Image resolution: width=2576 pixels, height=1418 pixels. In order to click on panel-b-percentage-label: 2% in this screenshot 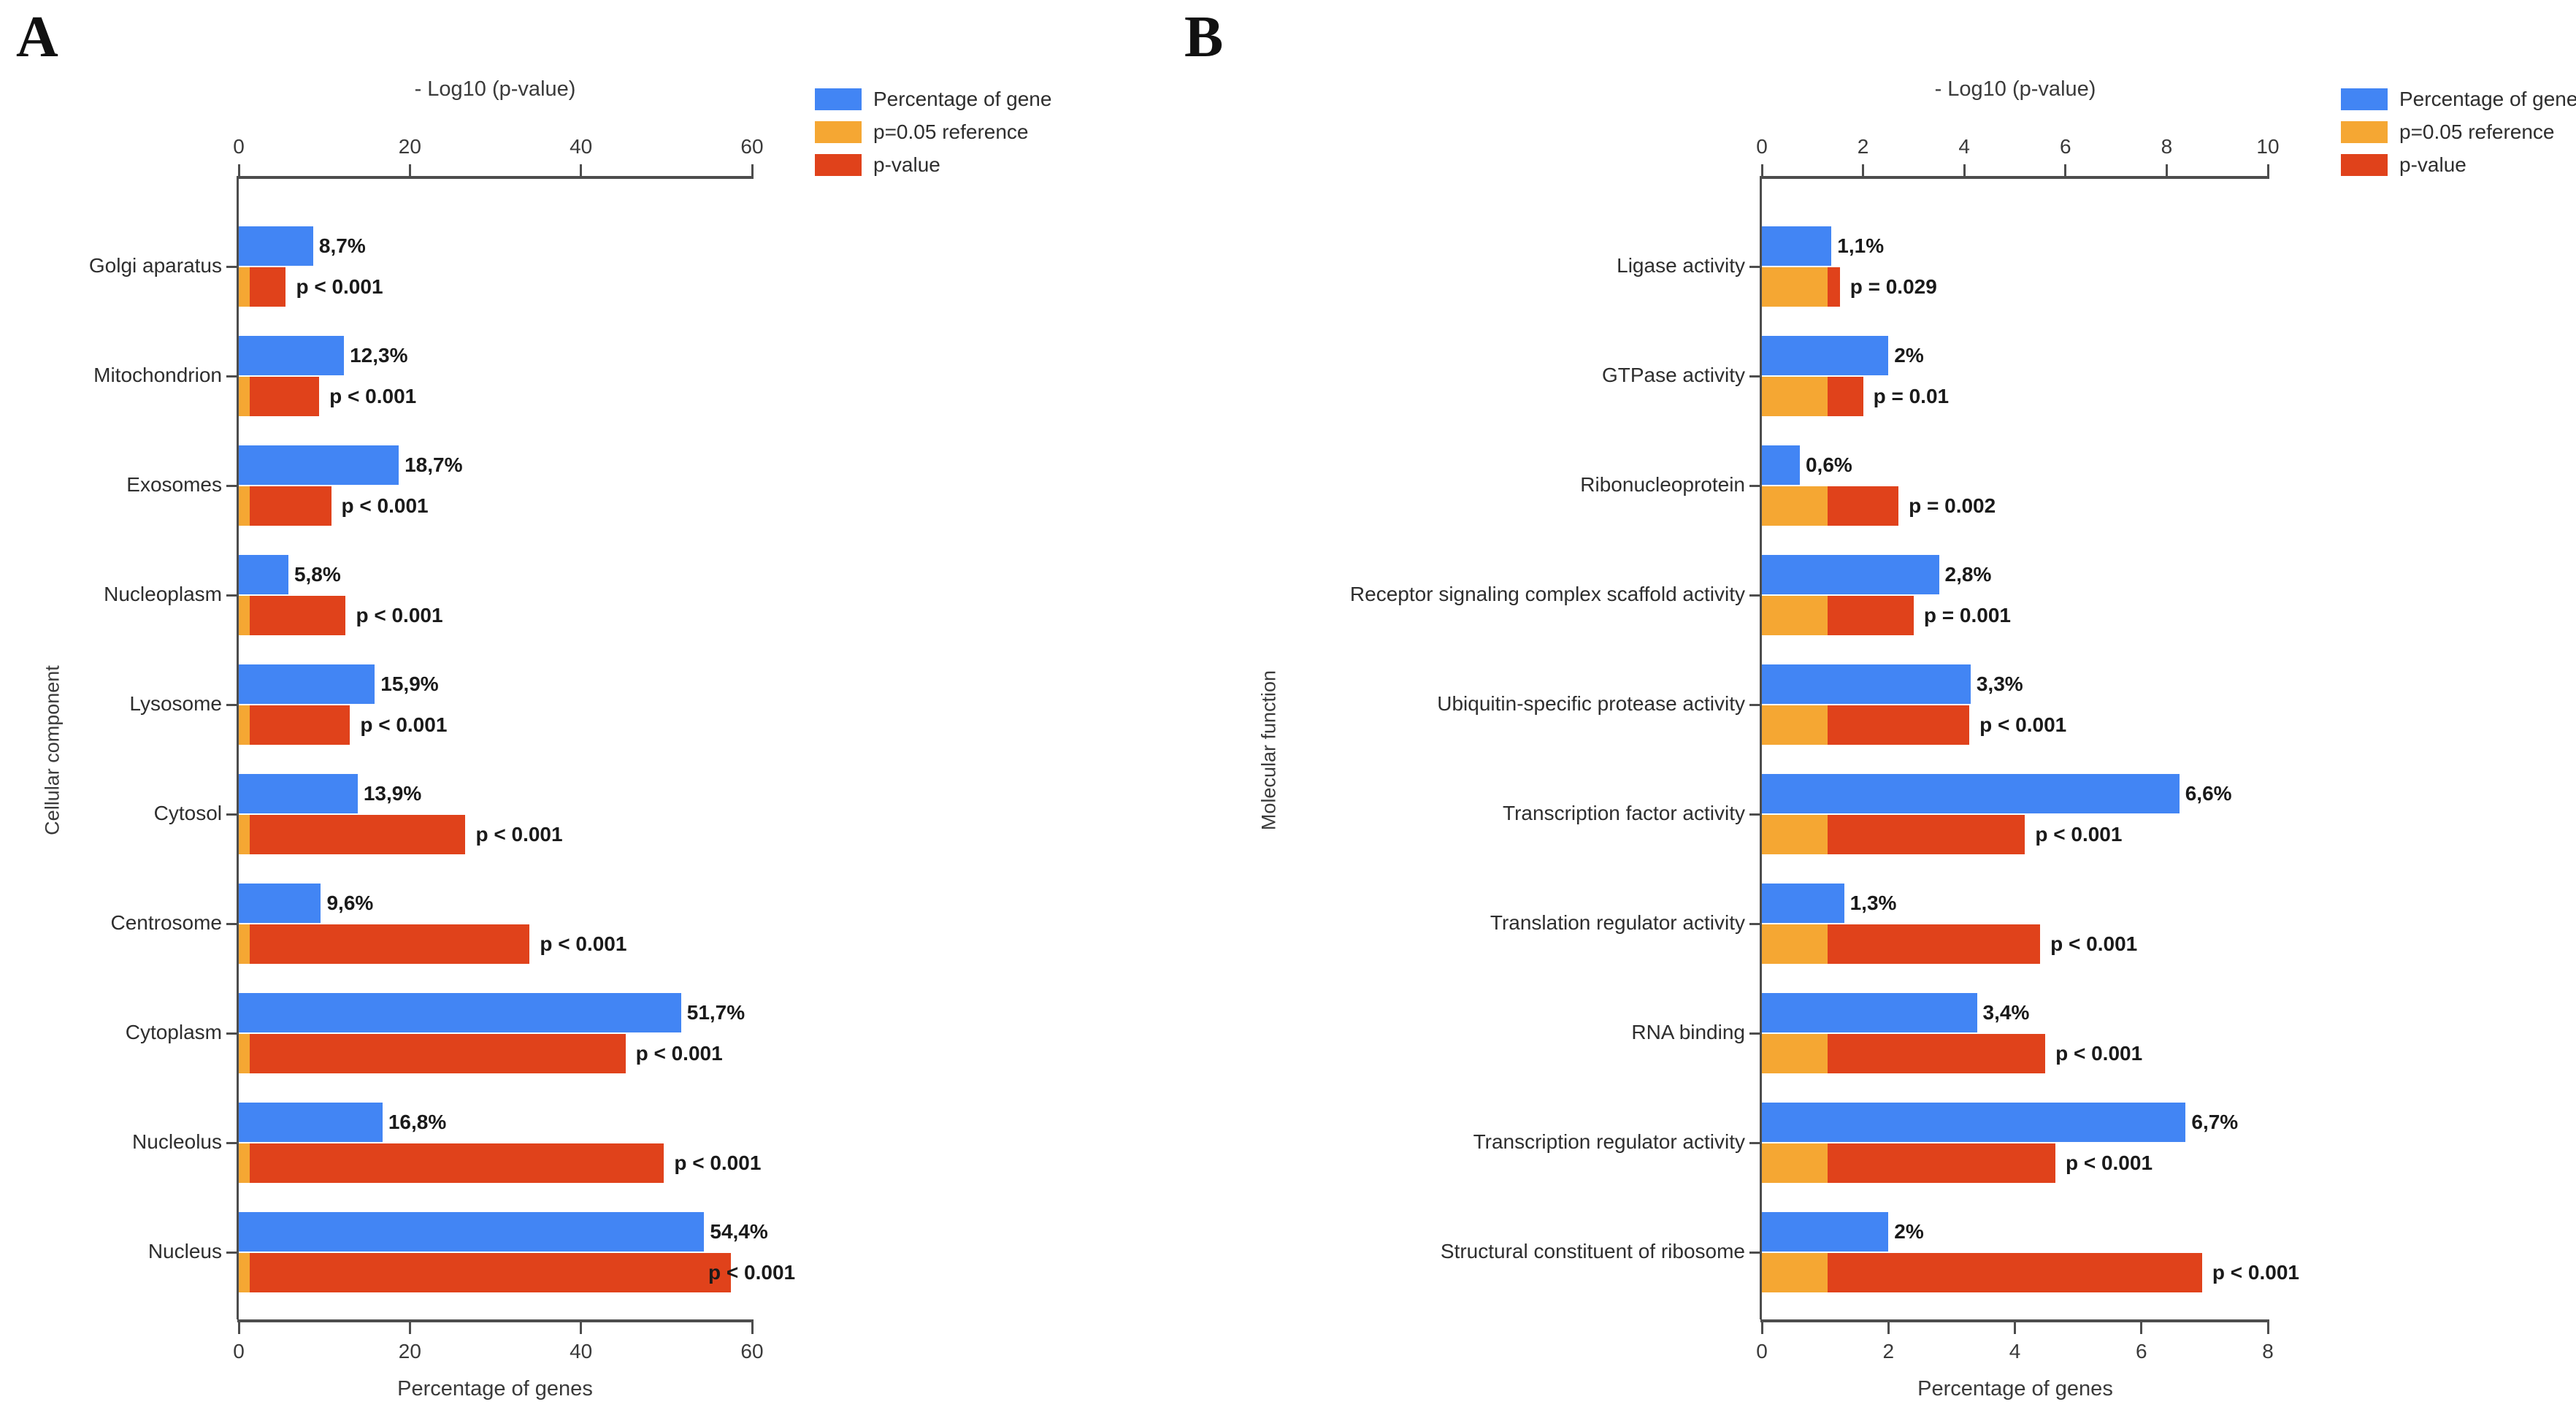, I will do `click(1909, 1231)`.